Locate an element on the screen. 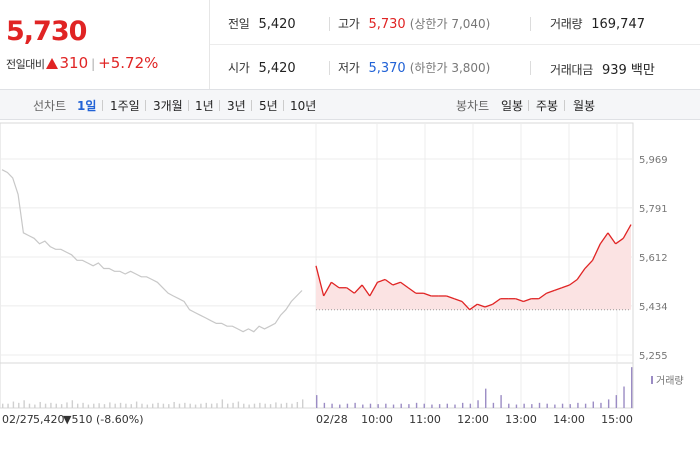 Image resolution: width=700 pixels, height=450 pixels. tab-5year: 5년 is located at coordinates (268, 106).